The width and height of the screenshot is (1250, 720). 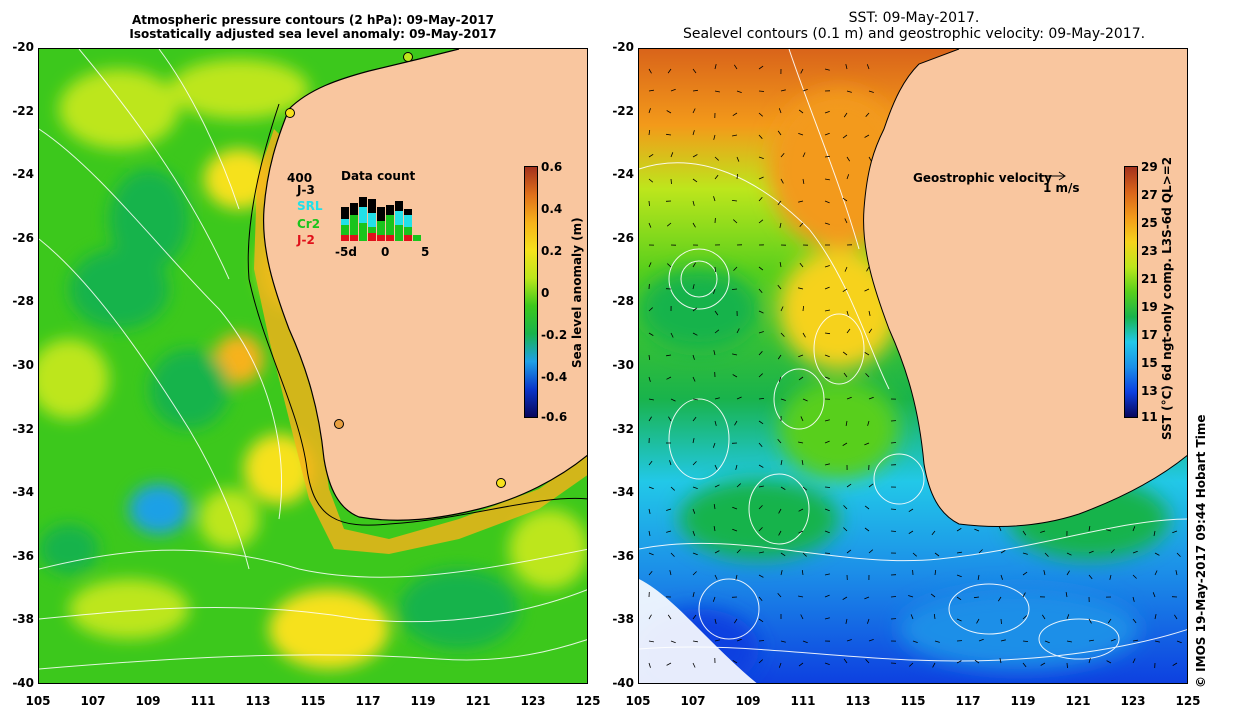 I want to click on sst-colorbar-tick: 19, so click(x=1149, y=307).